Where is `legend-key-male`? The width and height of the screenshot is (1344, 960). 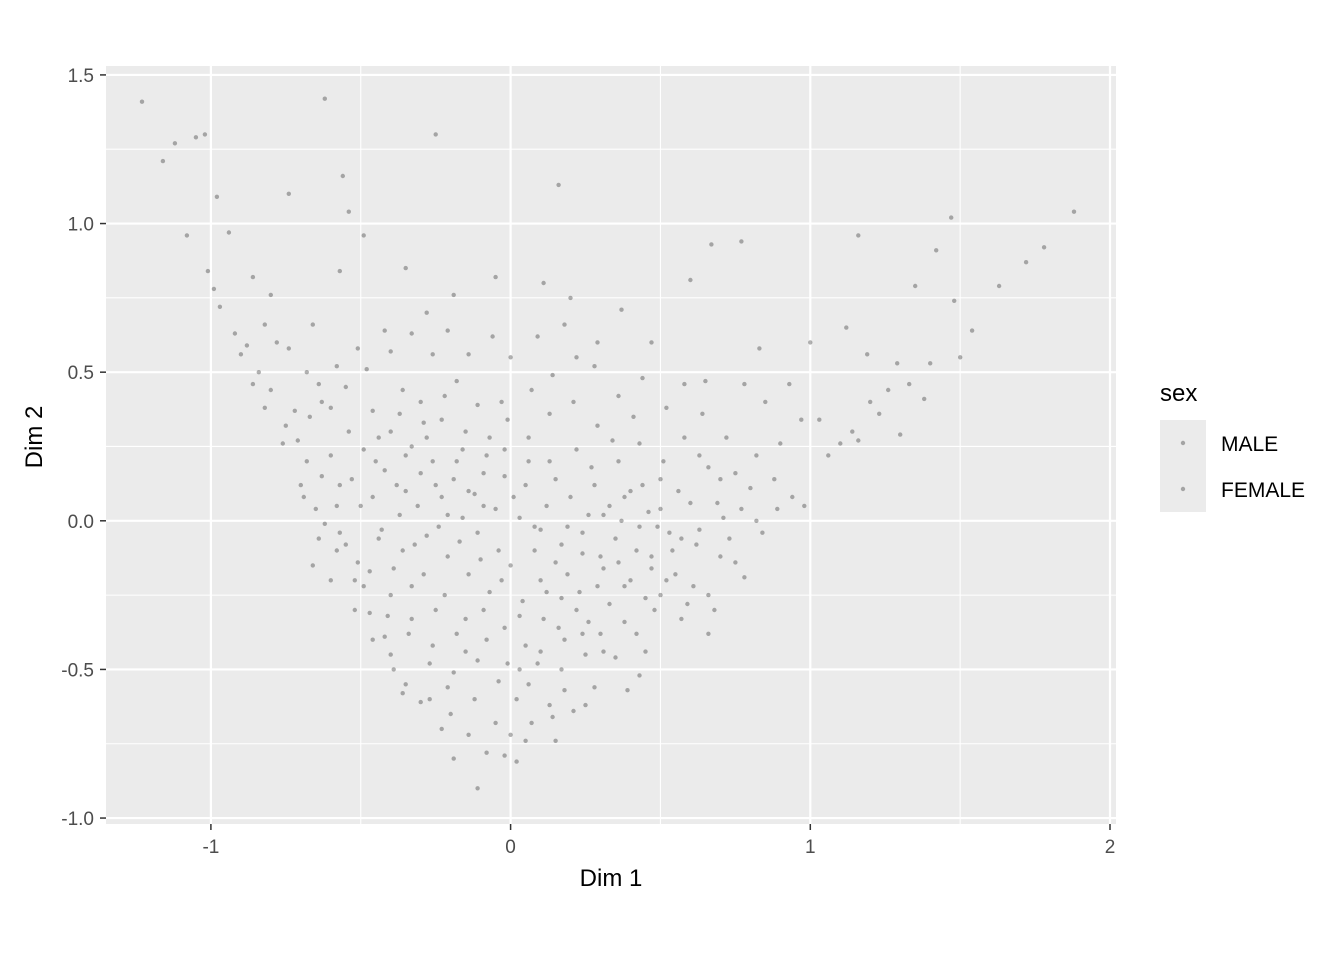 legend-key-male is located at coordinates (1183, 443).